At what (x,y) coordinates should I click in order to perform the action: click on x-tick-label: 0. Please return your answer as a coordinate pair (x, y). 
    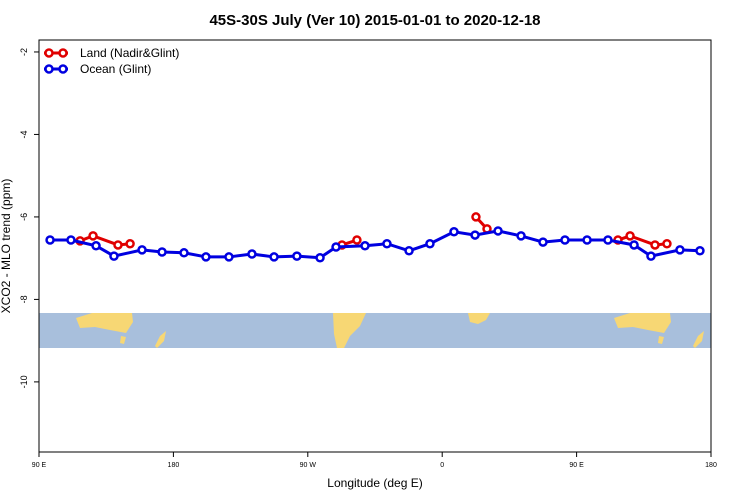
    Looking at the image, I should click on (442, 465).